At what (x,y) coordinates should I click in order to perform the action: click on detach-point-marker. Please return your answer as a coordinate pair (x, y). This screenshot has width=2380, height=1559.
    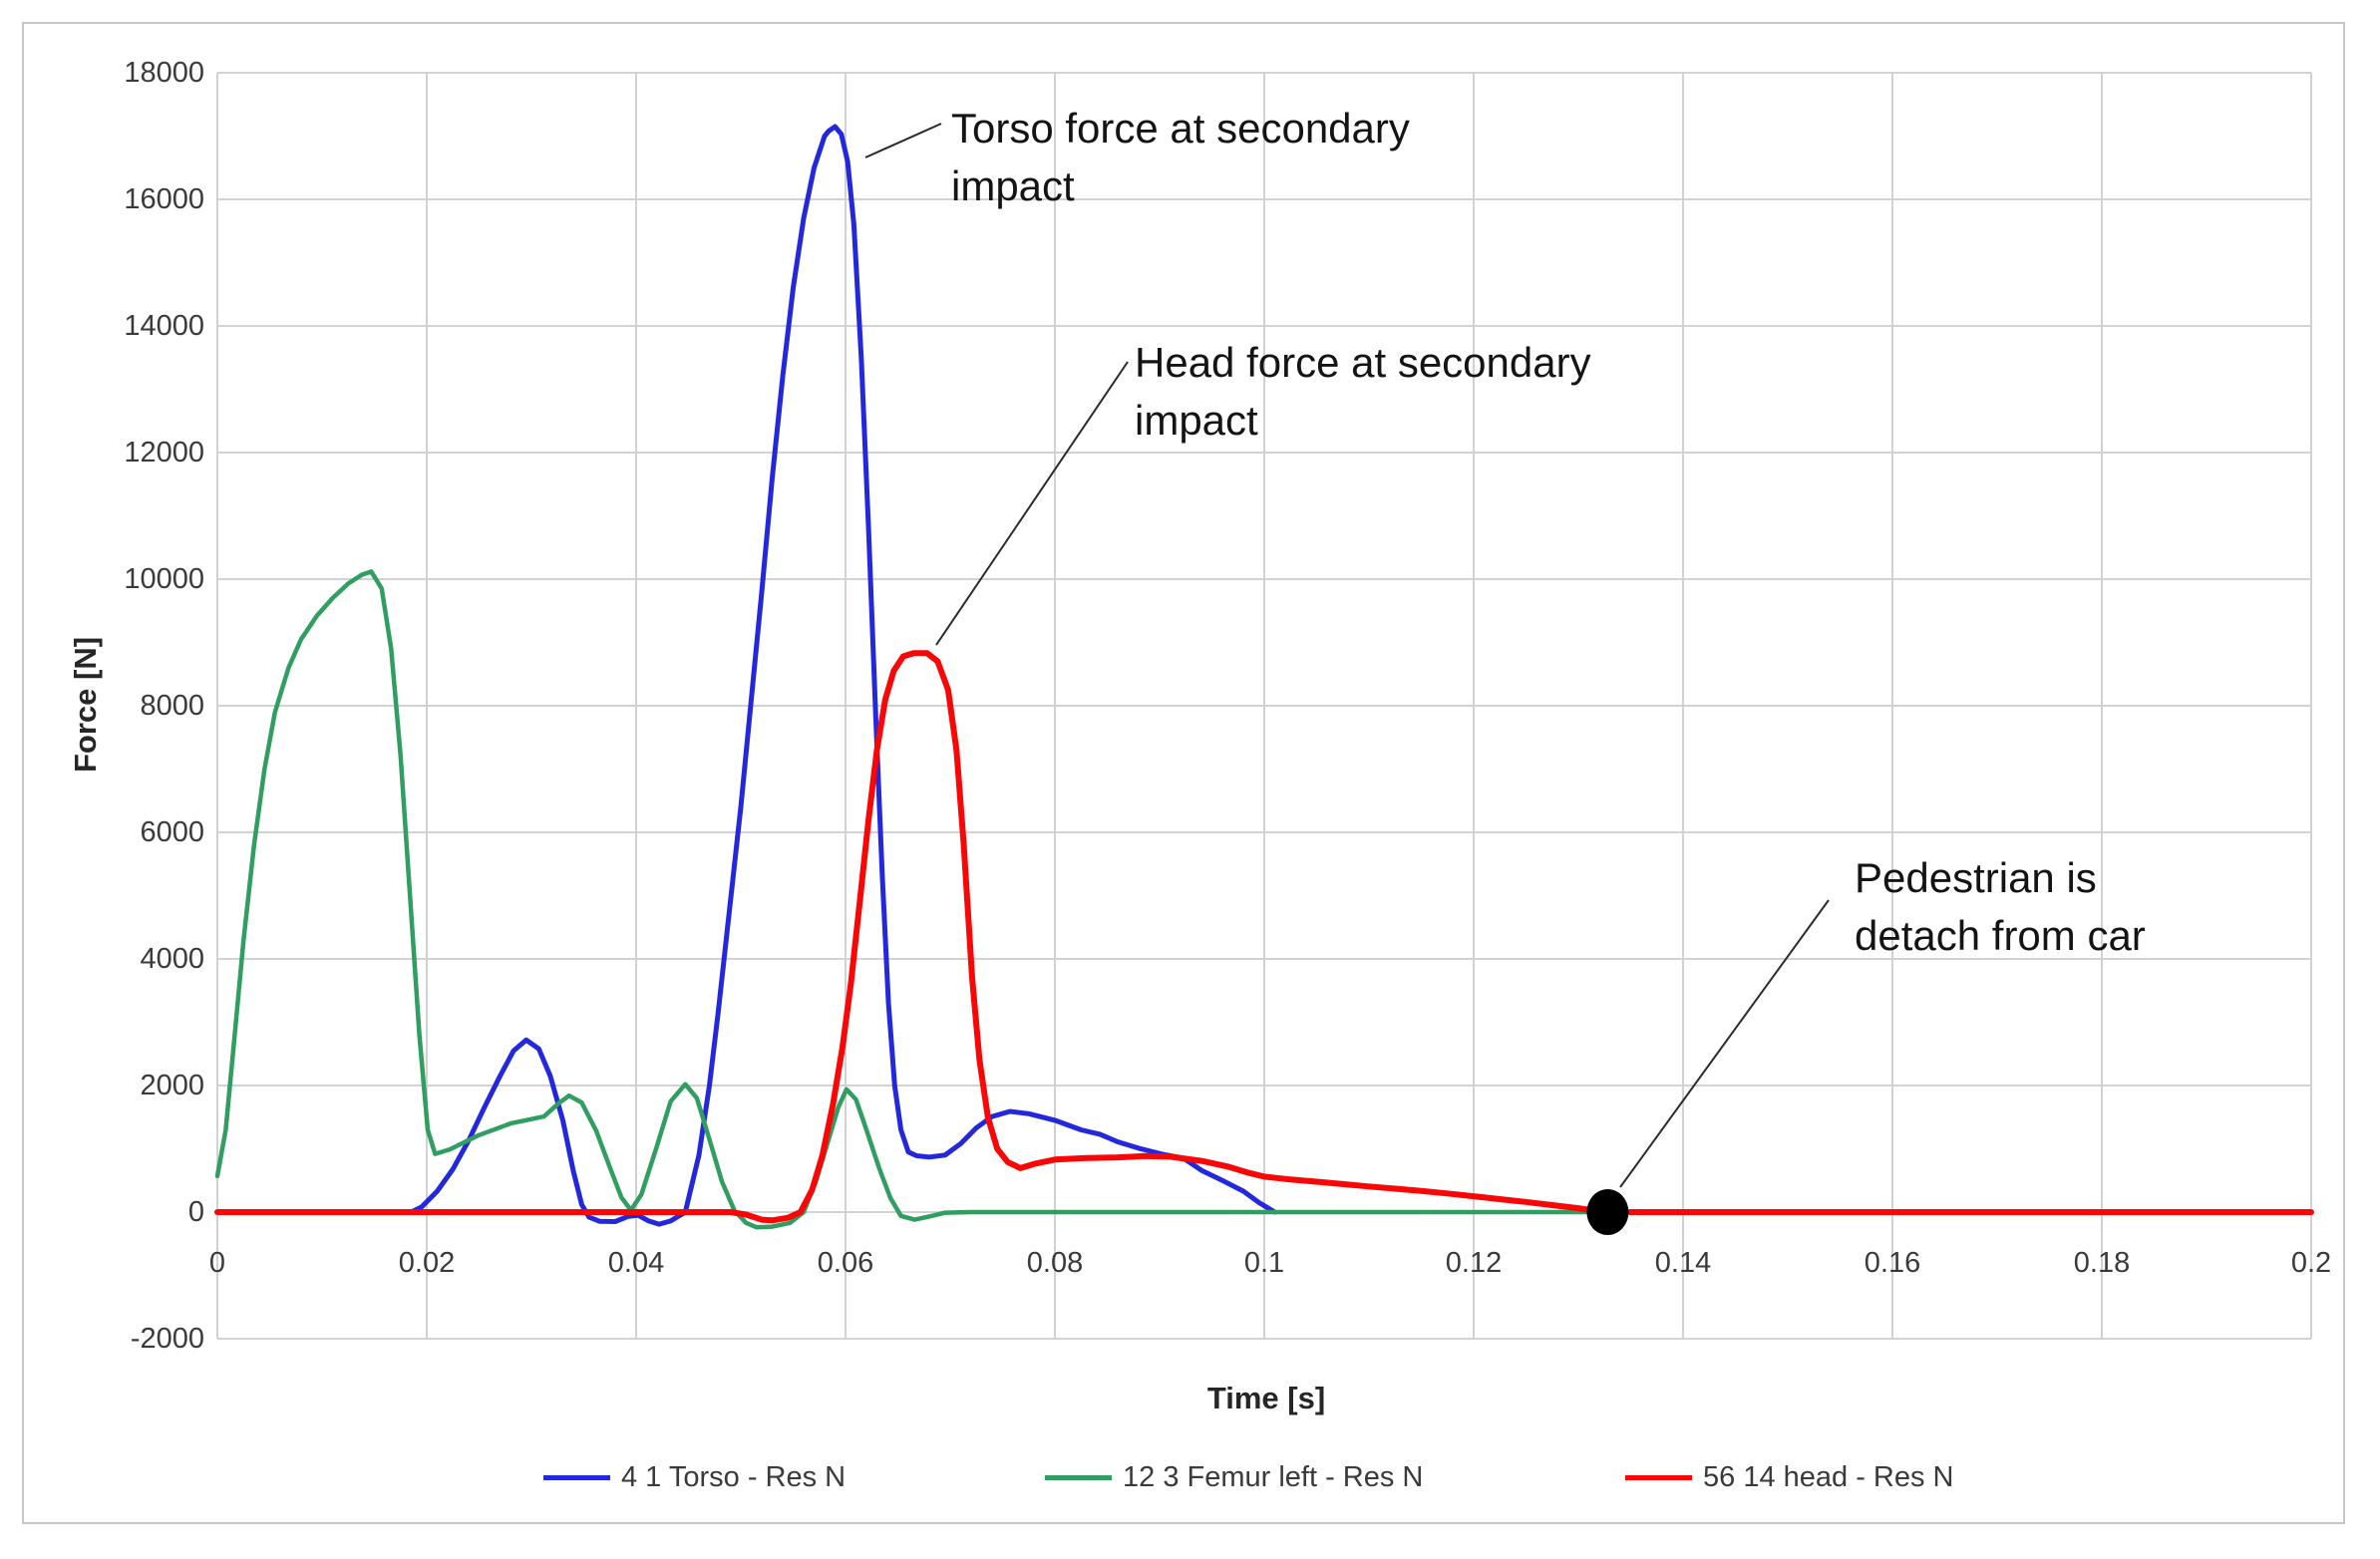
    Looking at the image, I should click on (1607, 1212).